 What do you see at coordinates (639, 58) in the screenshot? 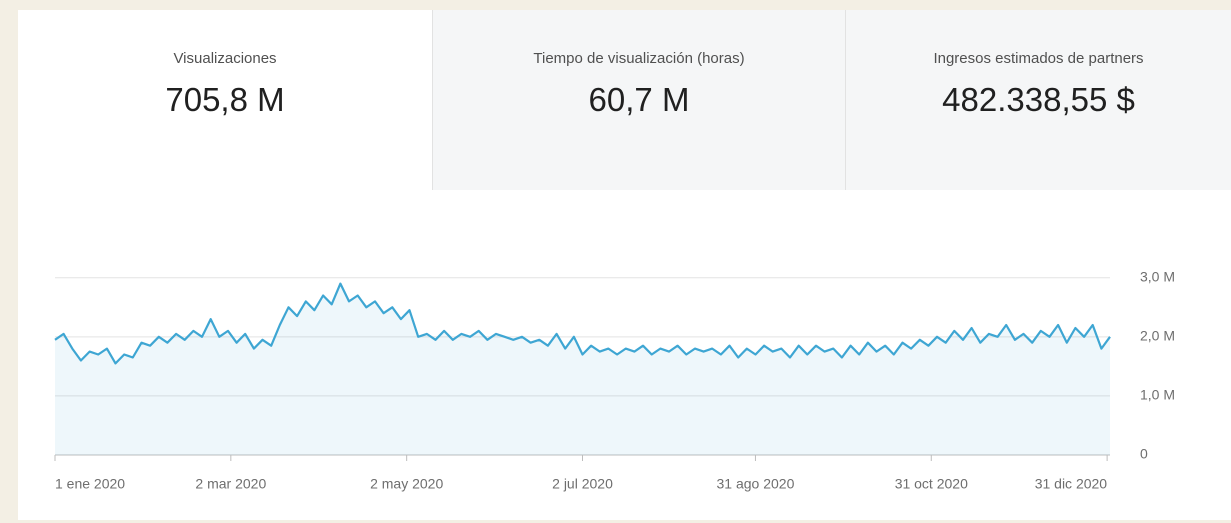
I see `tab-label: Tiempo de visualización (horas)` at bounding box center [639, 58].